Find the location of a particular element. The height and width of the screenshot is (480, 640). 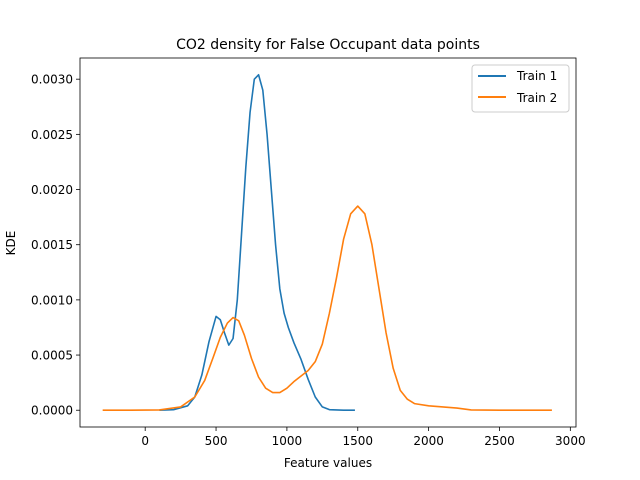

y-tick-label: 0.0005 is located at coordinates (52, 356).